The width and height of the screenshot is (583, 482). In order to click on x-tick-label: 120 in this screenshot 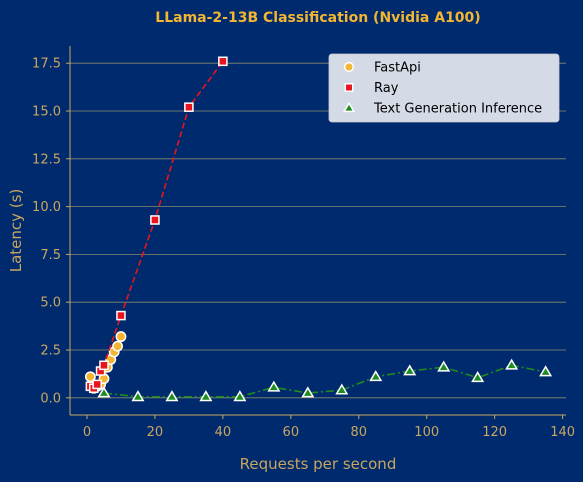, I will do `click(494, 432)`.